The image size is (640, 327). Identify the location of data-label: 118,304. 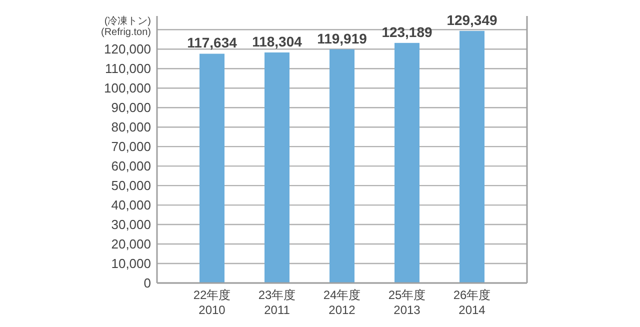
(277, 41).